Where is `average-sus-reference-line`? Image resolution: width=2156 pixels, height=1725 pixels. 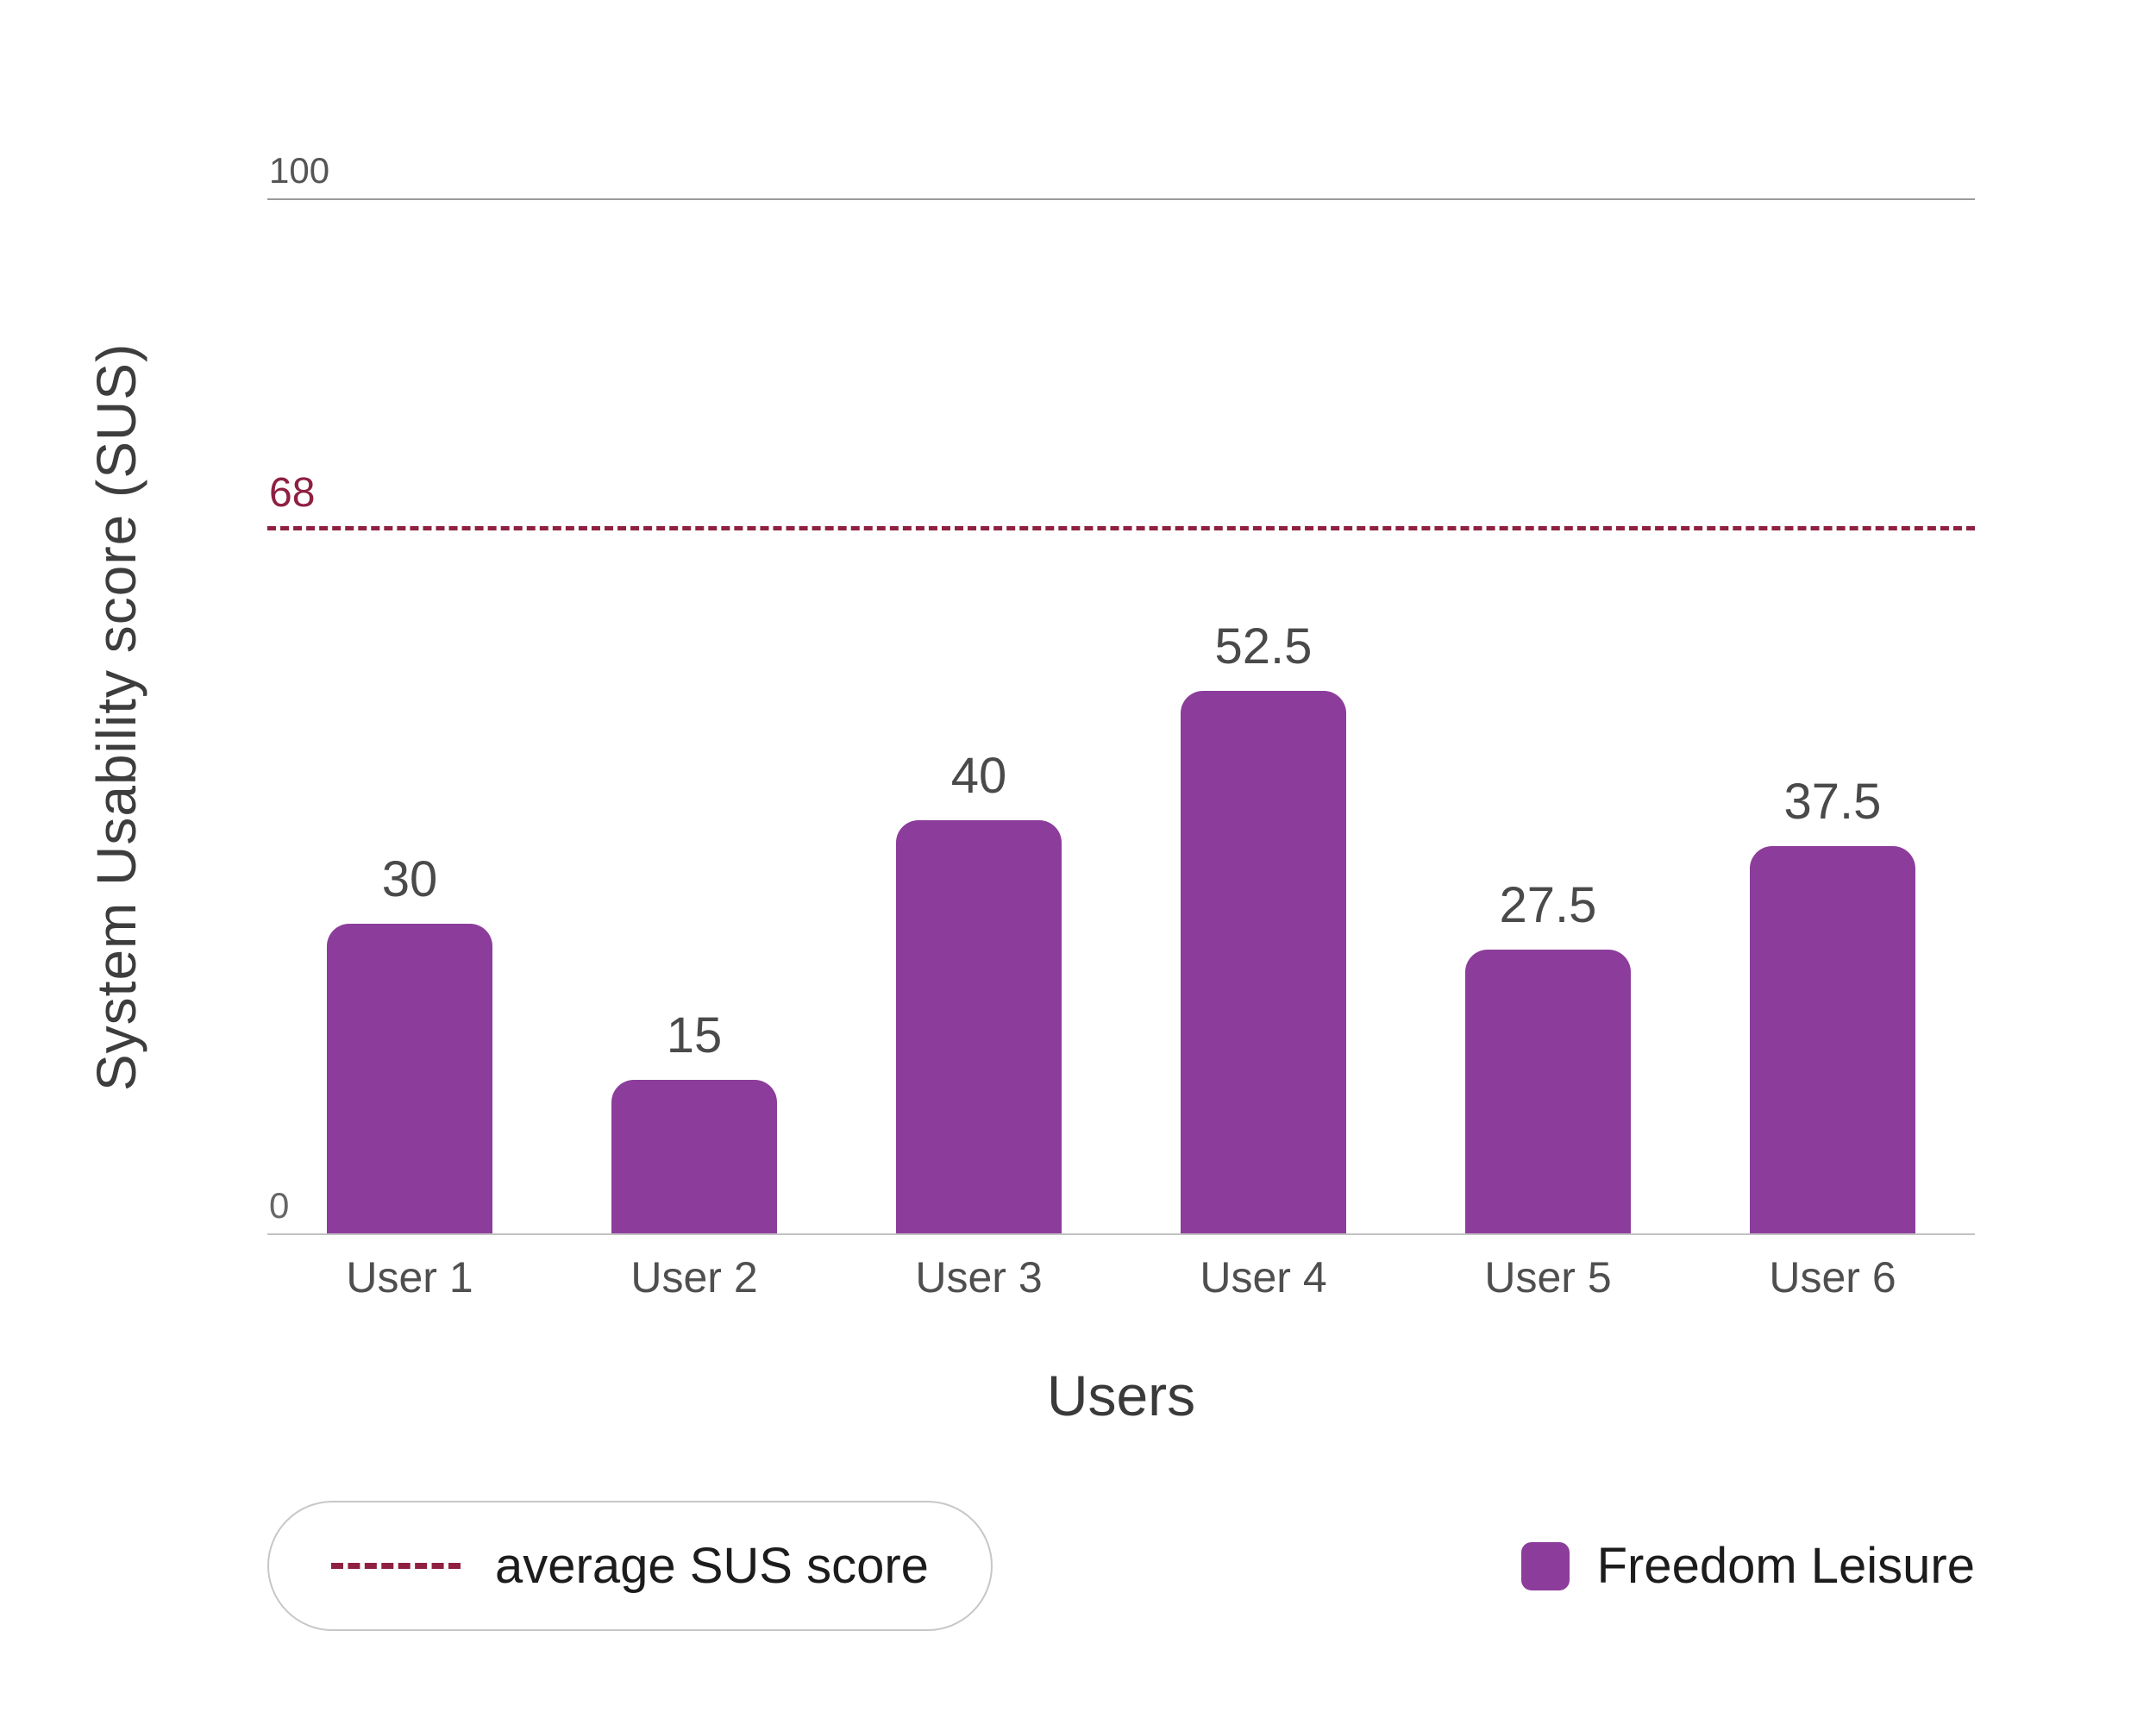
average-sus-reference-line is located at coordinates (1121, 527).